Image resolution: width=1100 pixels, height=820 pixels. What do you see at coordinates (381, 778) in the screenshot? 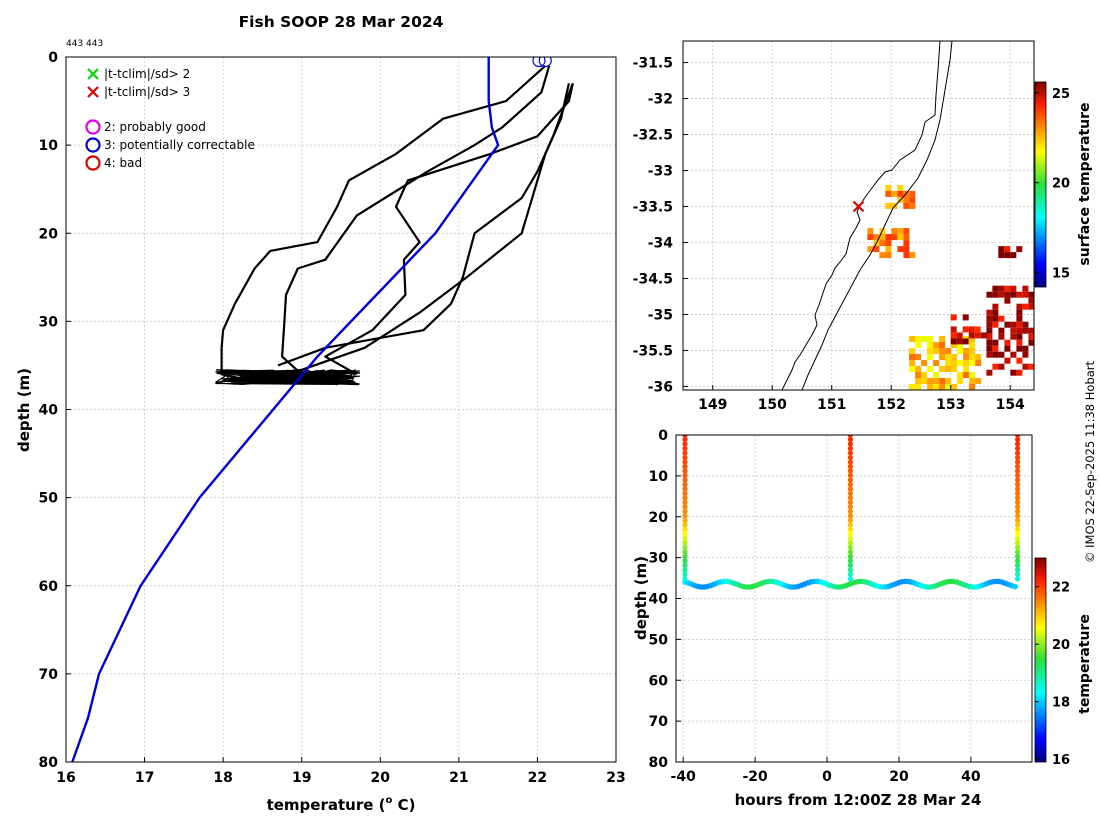
I see `profile-x-tick-label: 20` at bounding box center [381, 778].